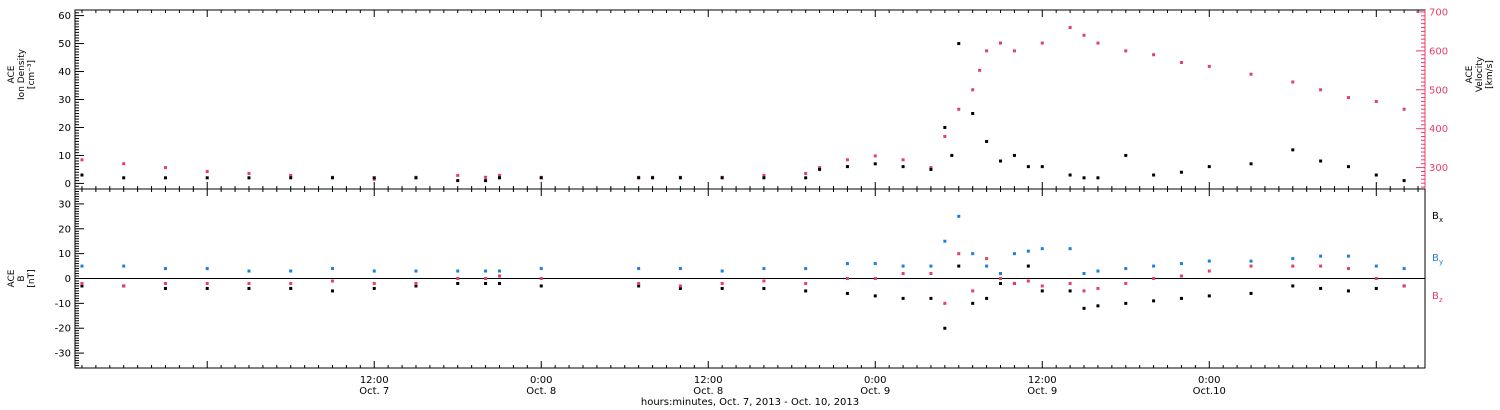 The image size is (1500, 410). What do you see at coordinates (64, 44) in the screenshot?
I see `y-tick-label: 50` at bounding box center [64, 44].